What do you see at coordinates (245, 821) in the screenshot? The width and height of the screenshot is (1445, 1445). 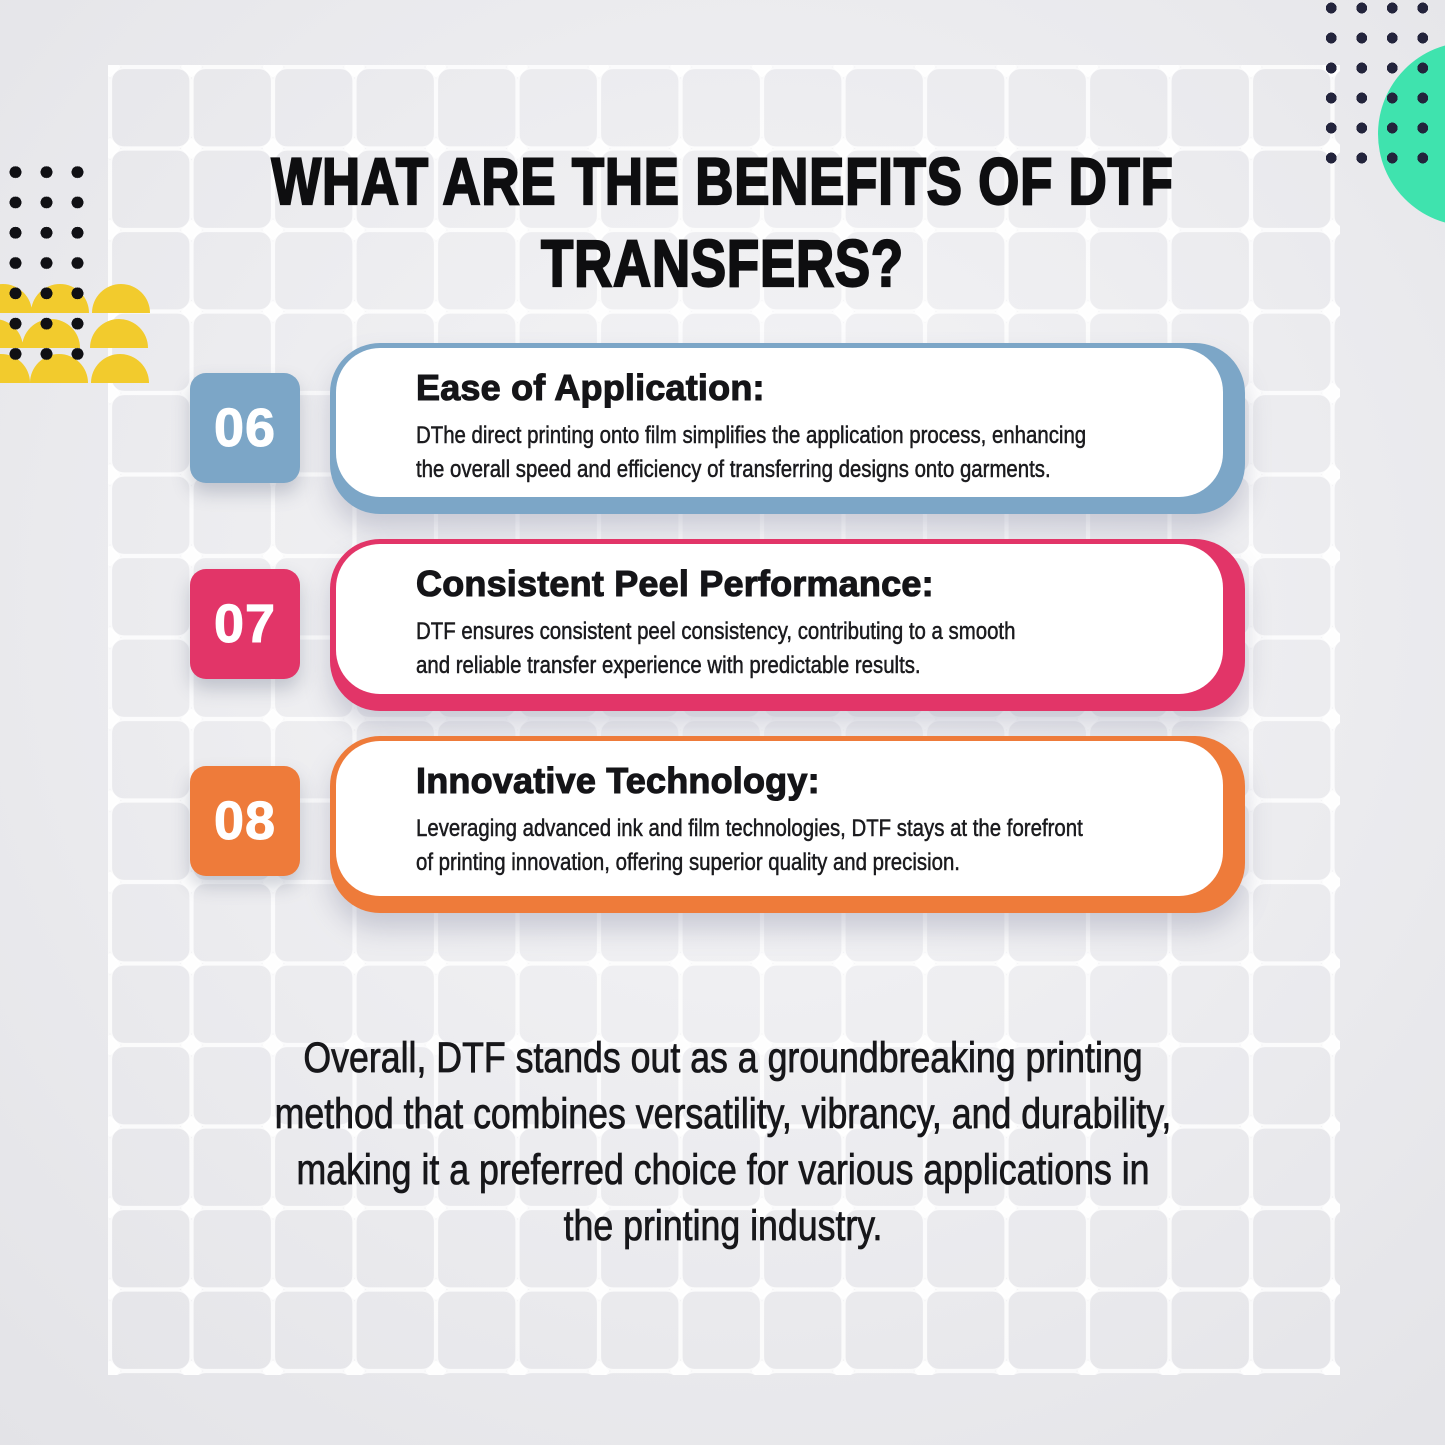 I see `benefit-number-badge: 08` at bounding box center [245, 821].